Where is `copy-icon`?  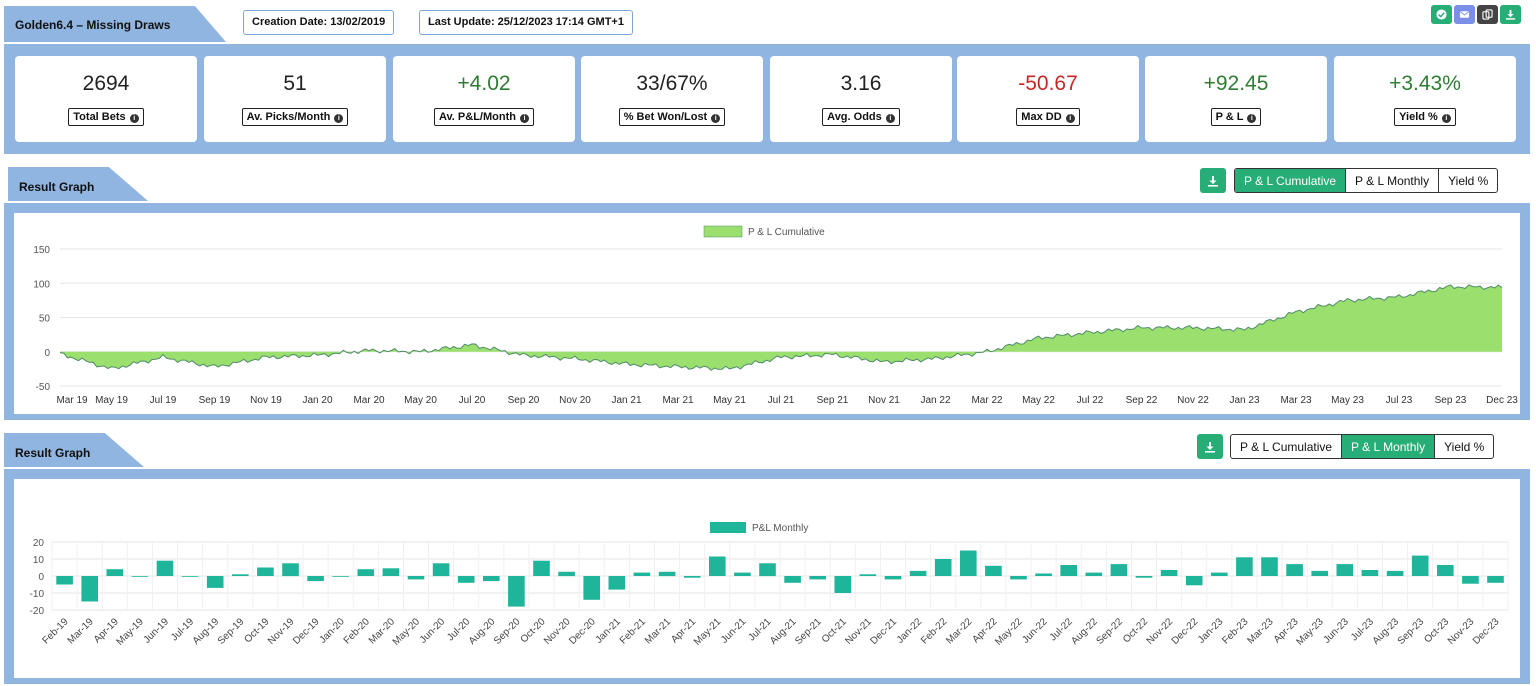 copy-icon is located at coordinates (1487, 14).